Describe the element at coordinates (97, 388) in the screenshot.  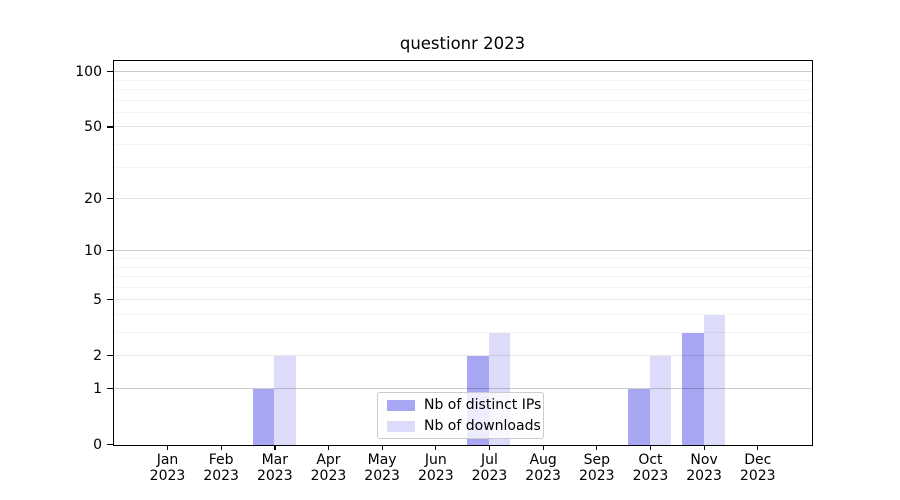
I see `y-tick-label: 1` at that location.